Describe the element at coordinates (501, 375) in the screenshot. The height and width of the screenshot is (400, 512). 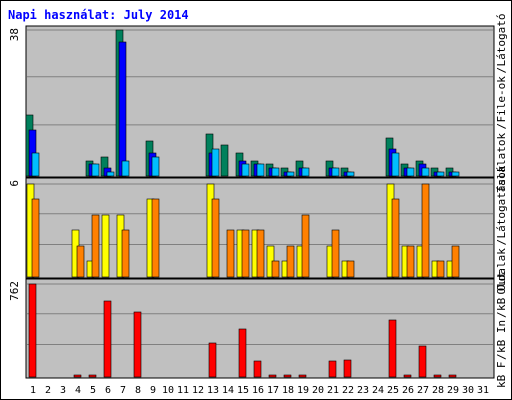
I see `legend-entry-kb-f: kB F` at that location.